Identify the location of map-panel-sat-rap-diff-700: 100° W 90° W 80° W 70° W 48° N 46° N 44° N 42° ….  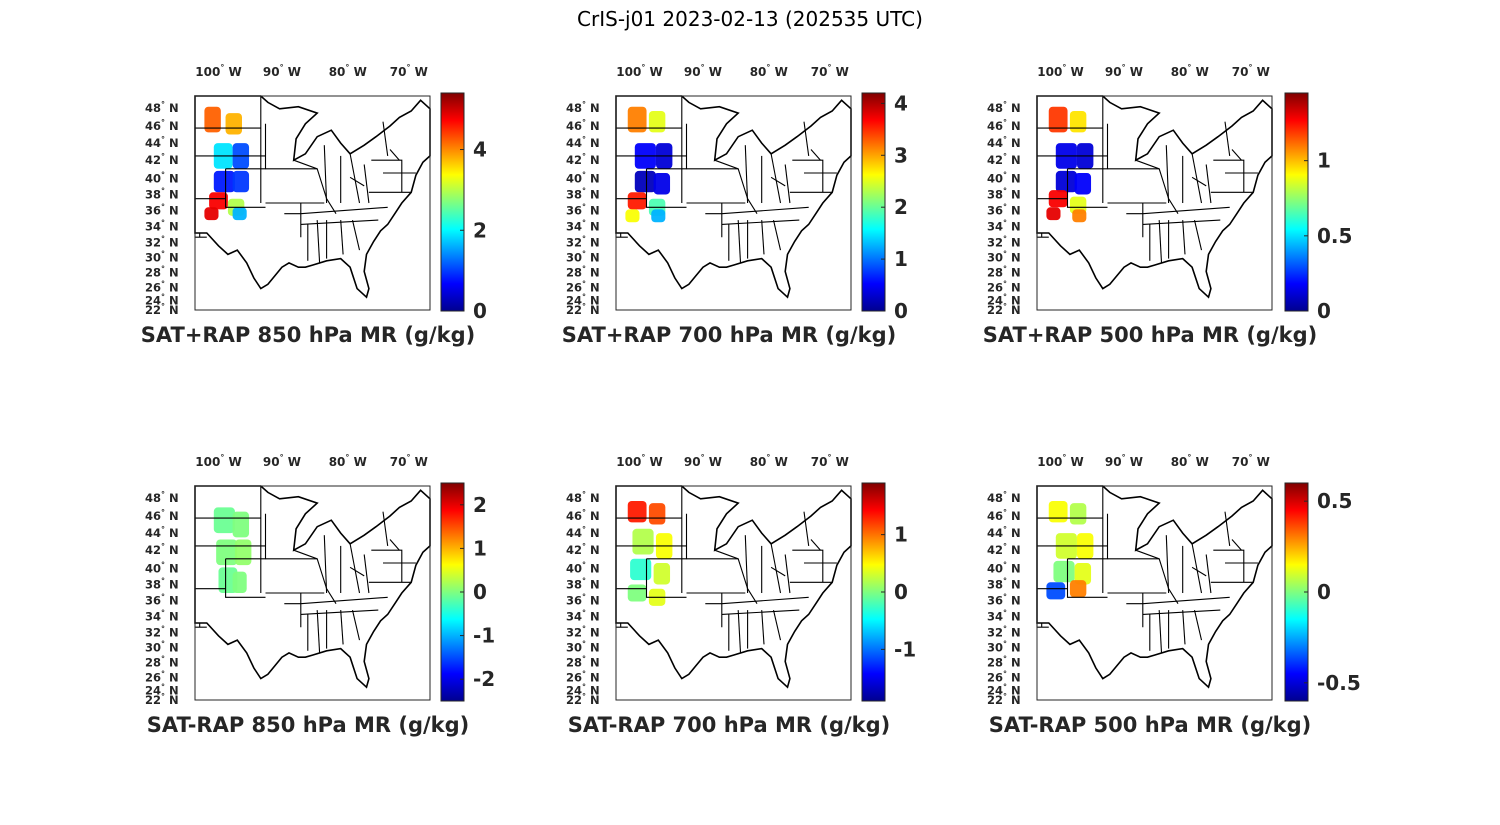
(741, 595).